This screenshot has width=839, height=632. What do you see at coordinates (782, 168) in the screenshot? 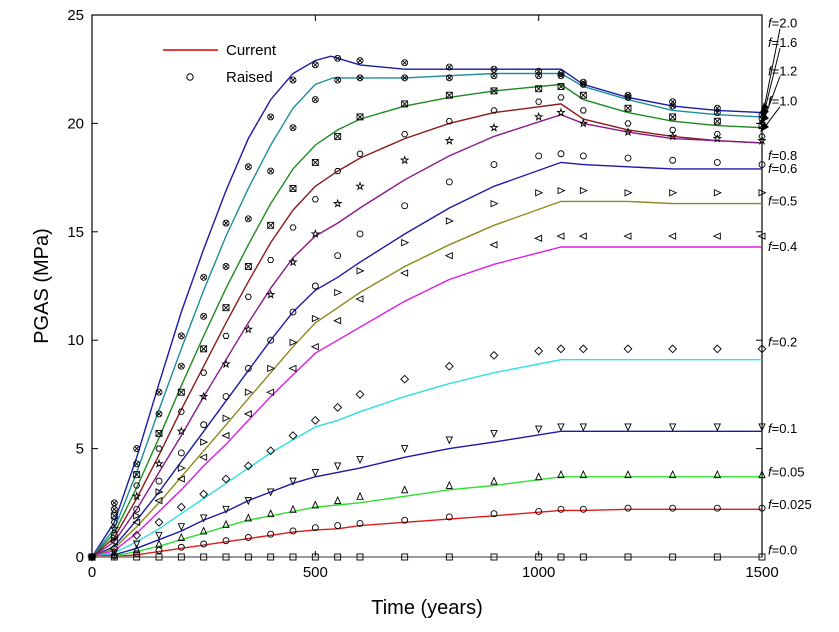
I see `f-label-0.6: f=0.6` at bounding box center [782, 168].